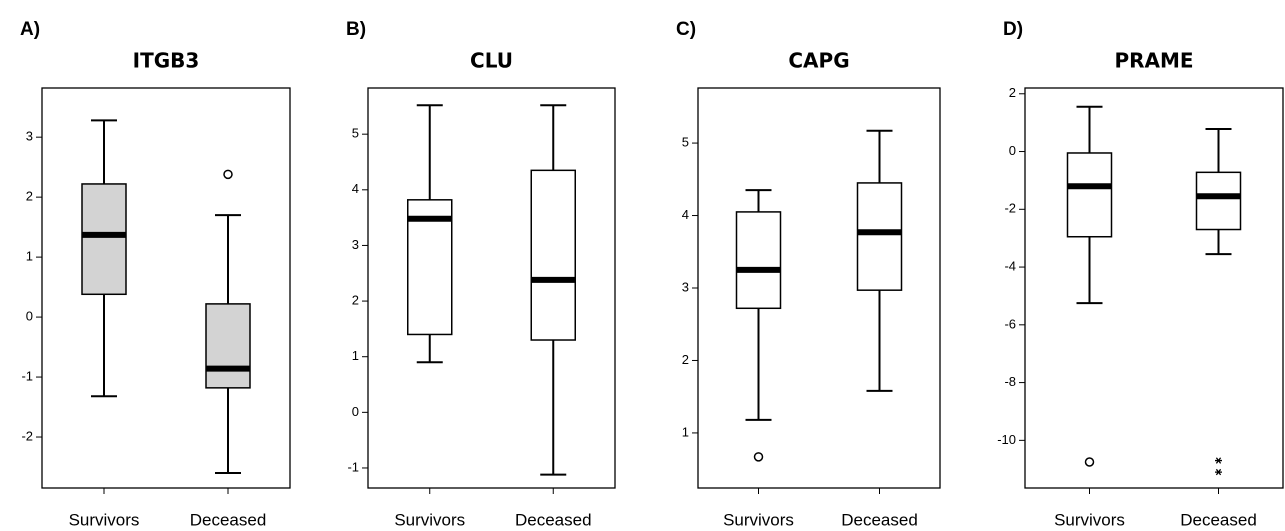 This screenshot has height=531, width=1285. Describe the element at coordinates (1153, 61) in the screenshot. I see `panel-title: PRAME` at that location.